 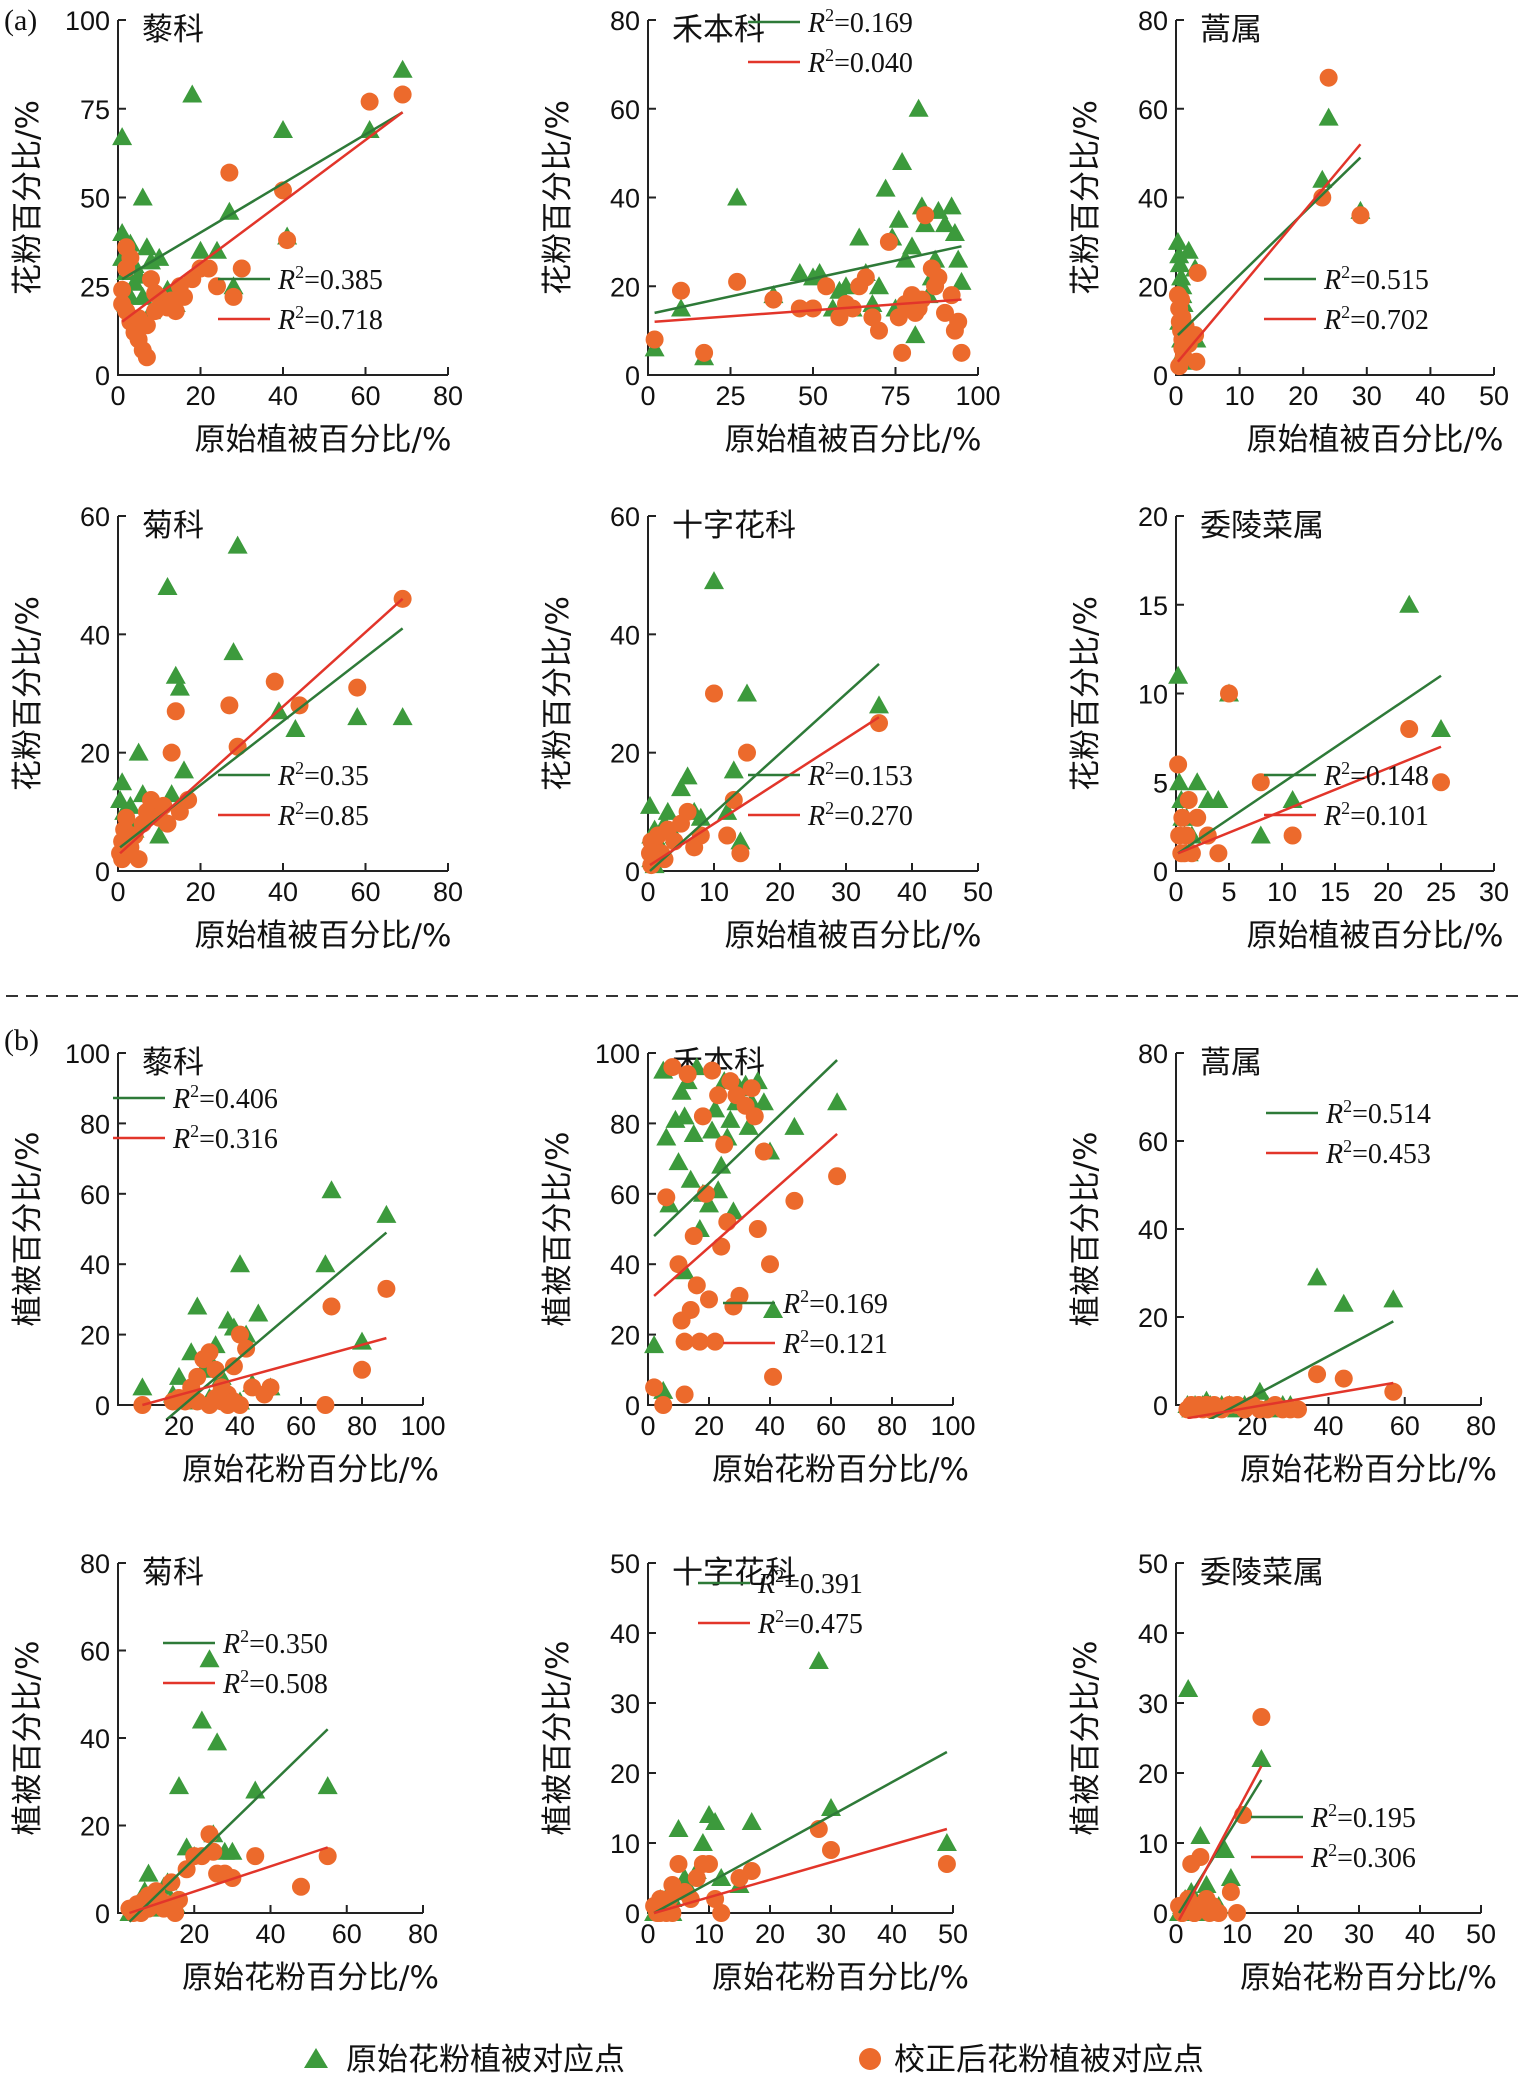 What do you see at coordinates (1376, 775) in the screenshot?
I see `r2-label: R2=0.148` at bounding box center [1376, 775].